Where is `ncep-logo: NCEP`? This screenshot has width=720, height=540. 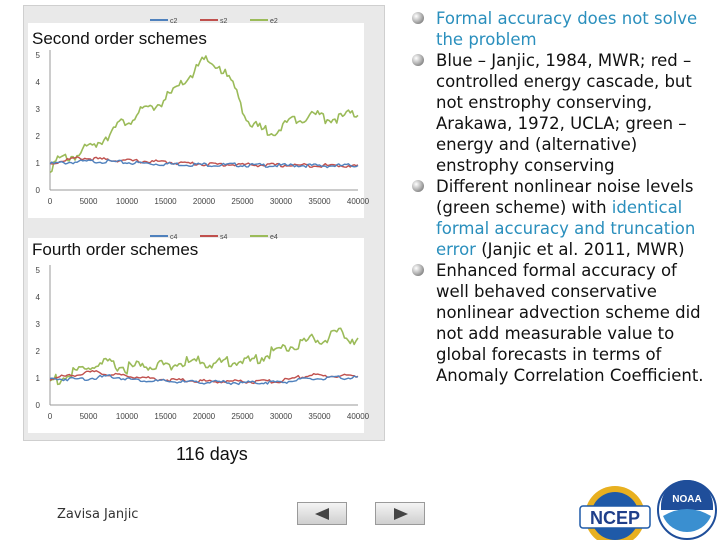 ncep-logo: NCEP is located at coordinates (615, 513).